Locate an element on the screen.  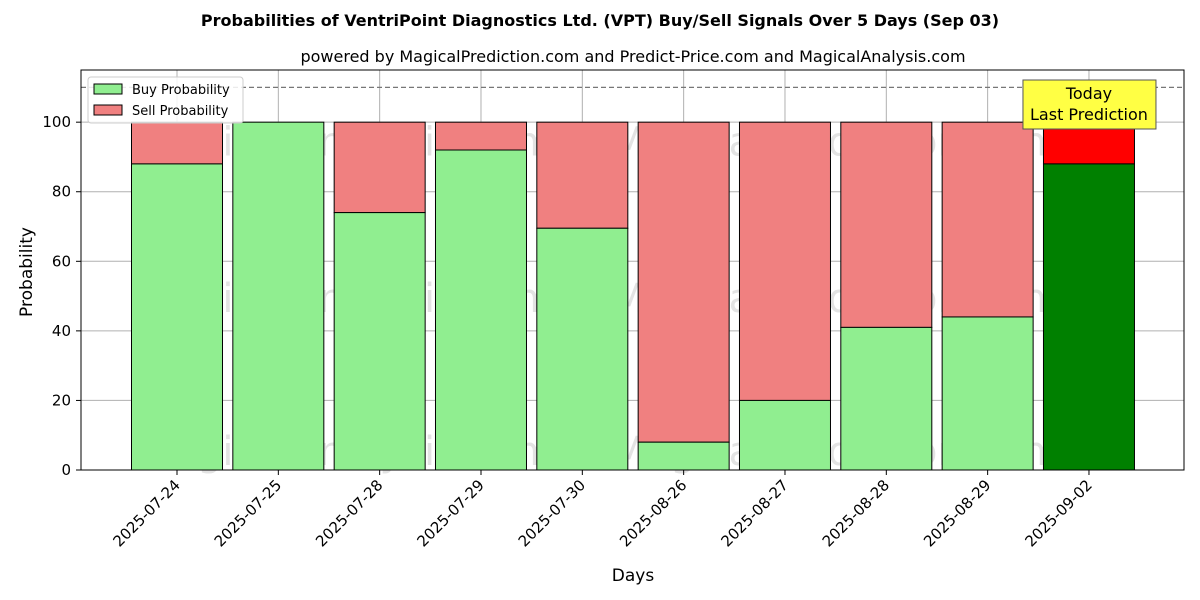
y-tick-label: 20 is located at coordinates (61, 400).